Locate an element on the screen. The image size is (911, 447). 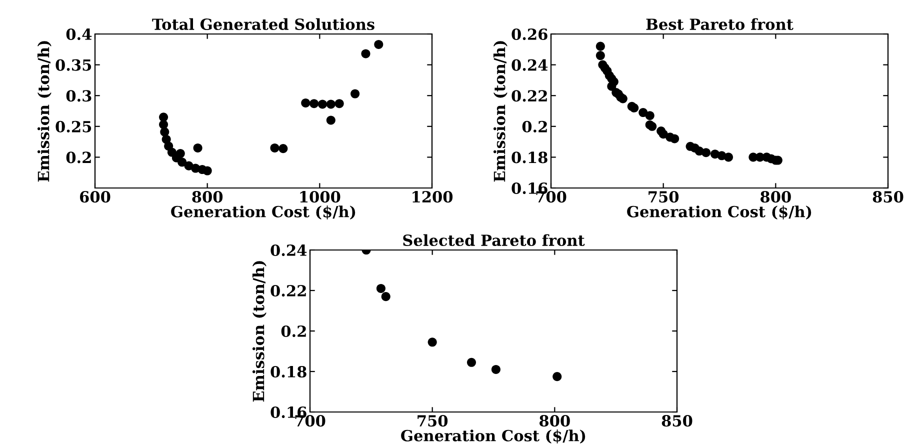
chart-title: Best Pareto front is located at coordinates (720, 24).